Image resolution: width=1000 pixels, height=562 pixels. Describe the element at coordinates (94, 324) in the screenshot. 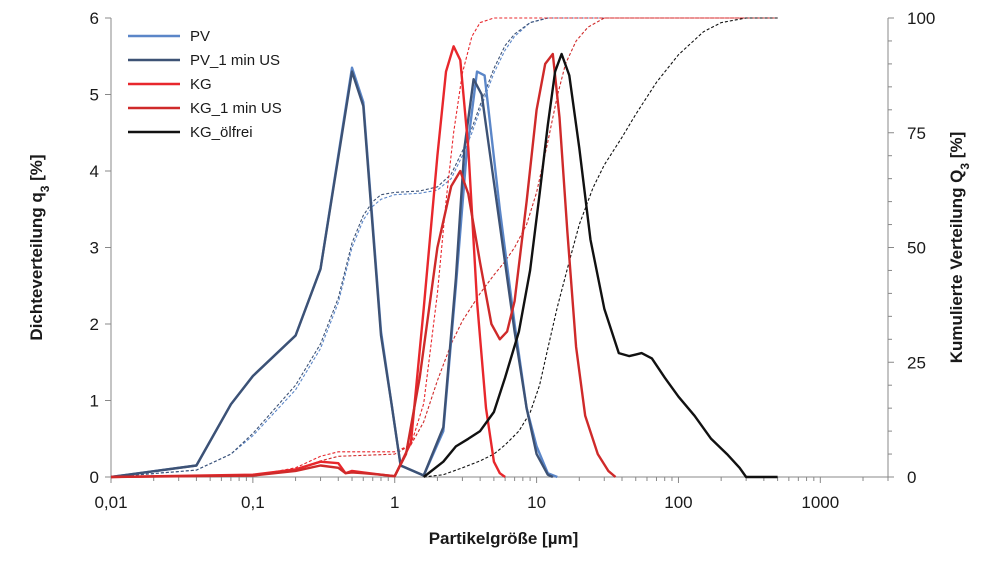

I see `y-left-tick-label: 2` at that location.